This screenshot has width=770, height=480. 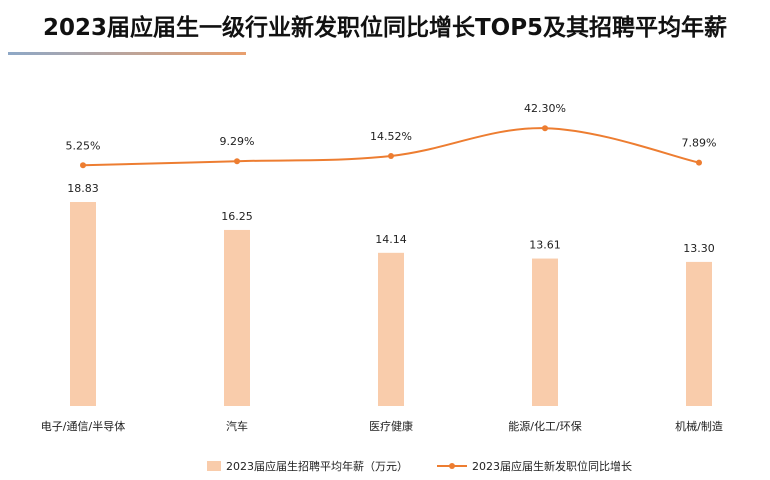 What do you see at coordinates (545, 245) in the screenshot?
I see `salary-bar-label: 13.61` at bounding box center [545, 245].